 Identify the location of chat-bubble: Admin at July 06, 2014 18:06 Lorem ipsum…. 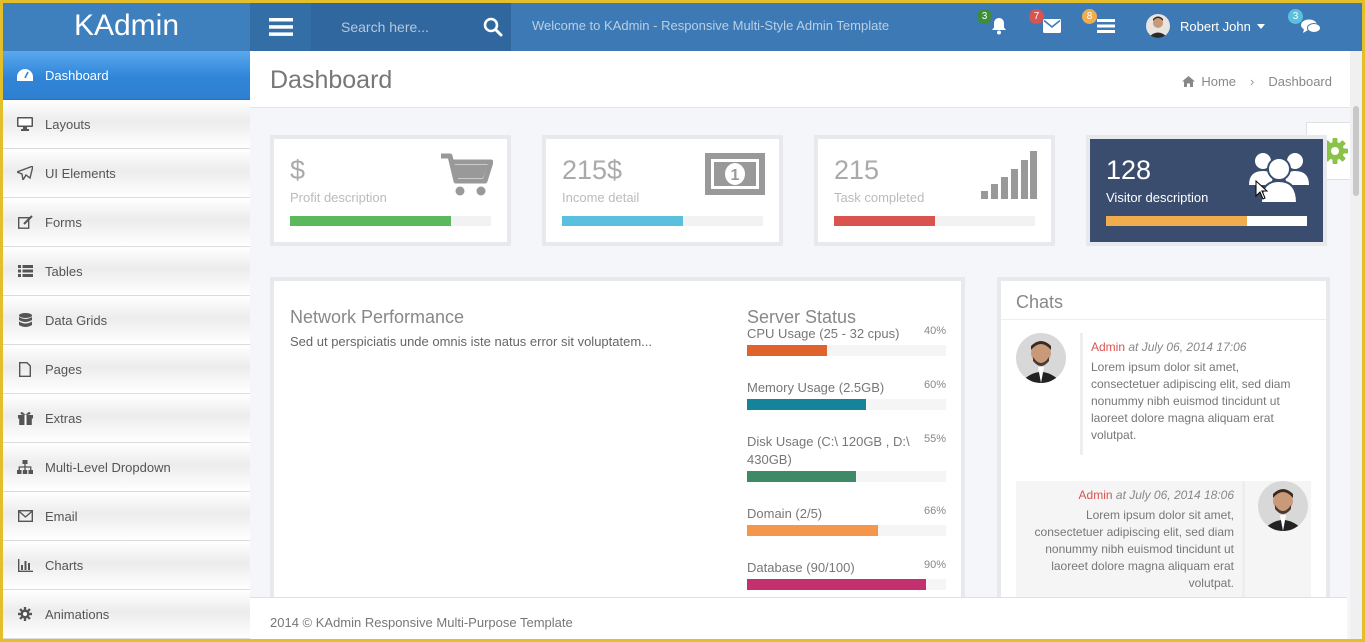
(1129, 539).